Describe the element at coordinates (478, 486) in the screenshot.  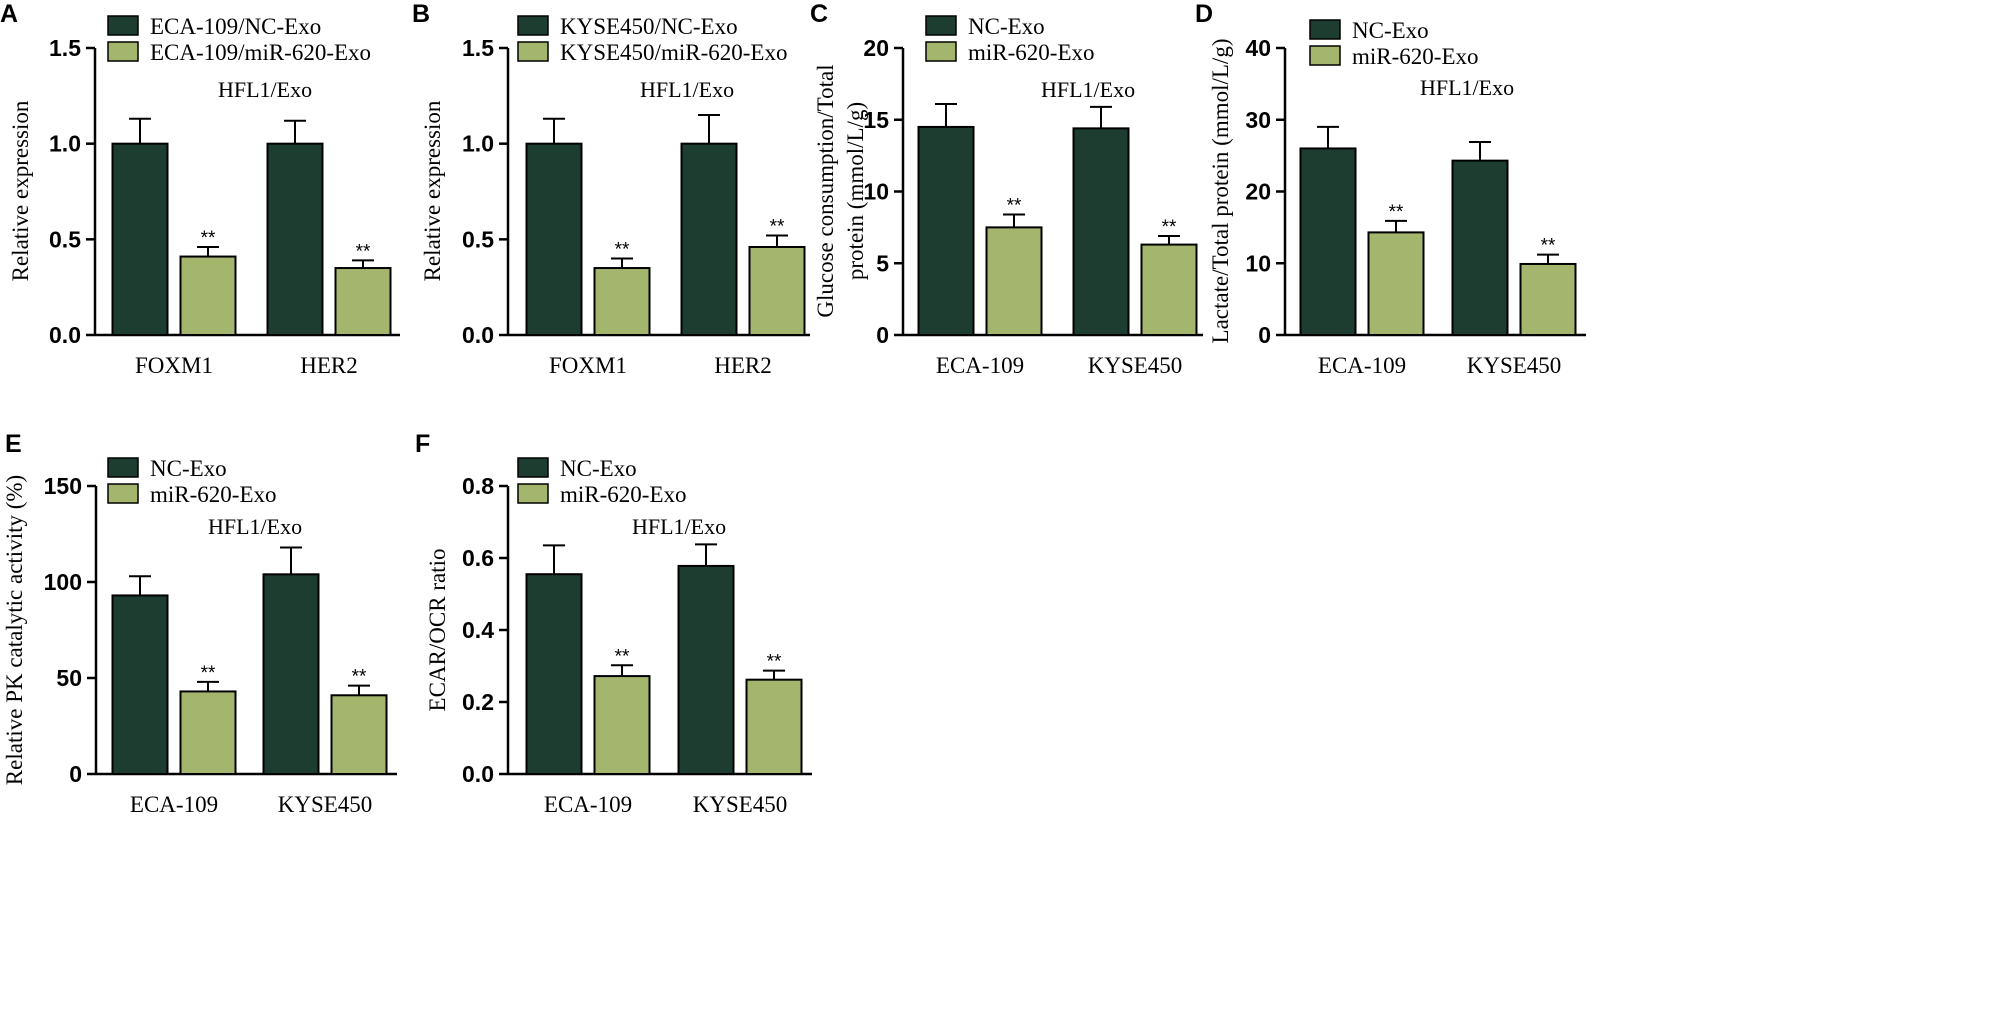
I see `y-tick-label: 0.8` at that location.